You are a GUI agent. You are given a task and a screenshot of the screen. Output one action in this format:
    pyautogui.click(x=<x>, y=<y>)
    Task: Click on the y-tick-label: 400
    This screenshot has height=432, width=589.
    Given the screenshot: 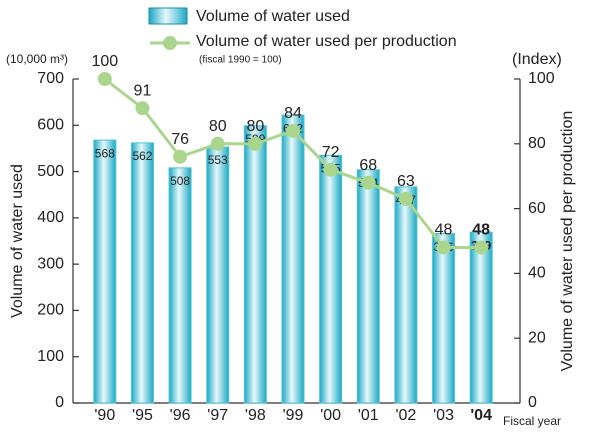 What is the action you would take?
    pyautogui.click(x=50, y=217)
    